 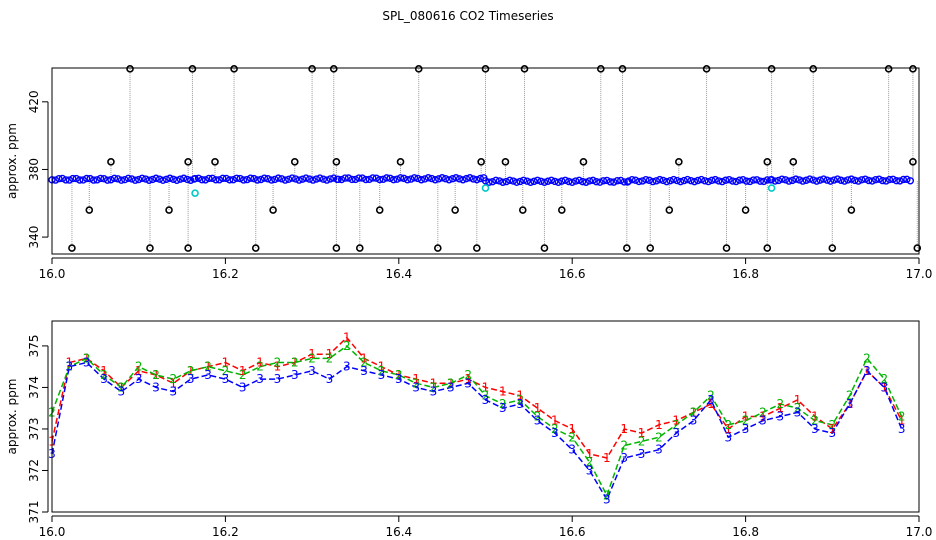 What do you see at coordinates (38, 169) in the screenshot?
I see `y-axis: 340 380 420` at bounding box center [38, 169].